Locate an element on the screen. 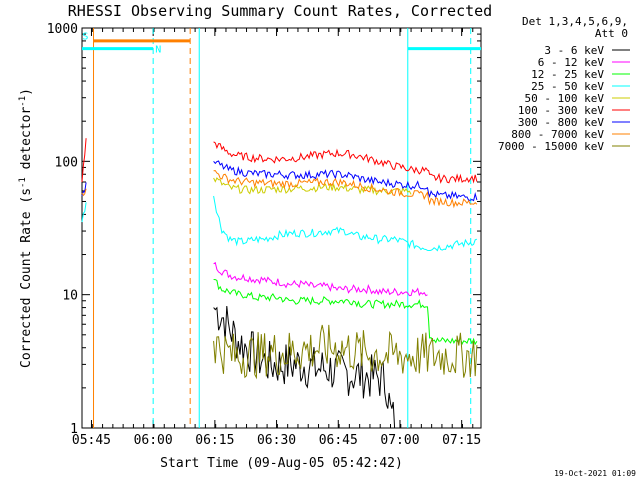 The image size is (640, 480). legend-header: Det 1,3,4,5,6,9, is located at coordinates (575, 21).